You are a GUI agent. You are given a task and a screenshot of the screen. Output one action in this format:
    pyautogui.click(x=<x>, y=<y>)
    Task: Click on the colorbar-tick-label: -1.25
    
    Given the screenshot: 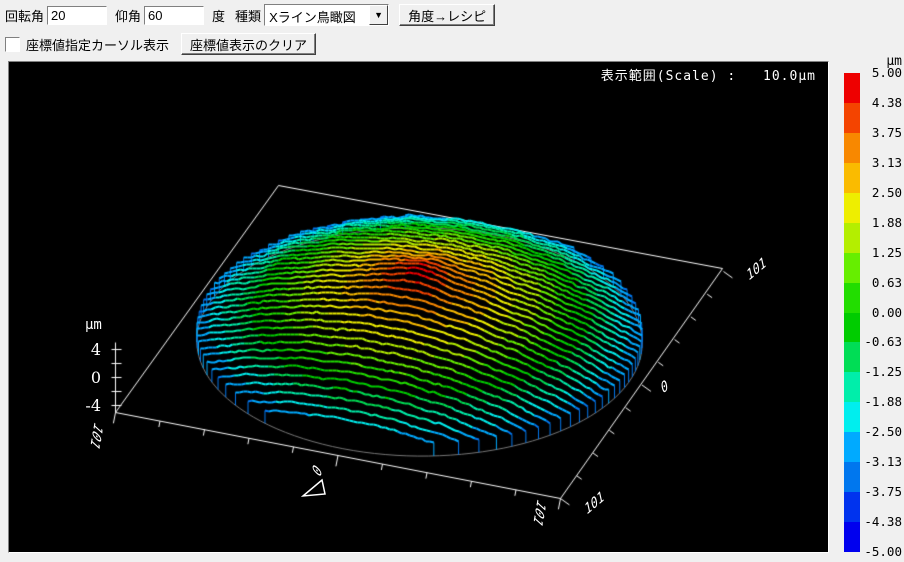 What is the action you would take?
    pyautogui.click(x=883, y=372)
    